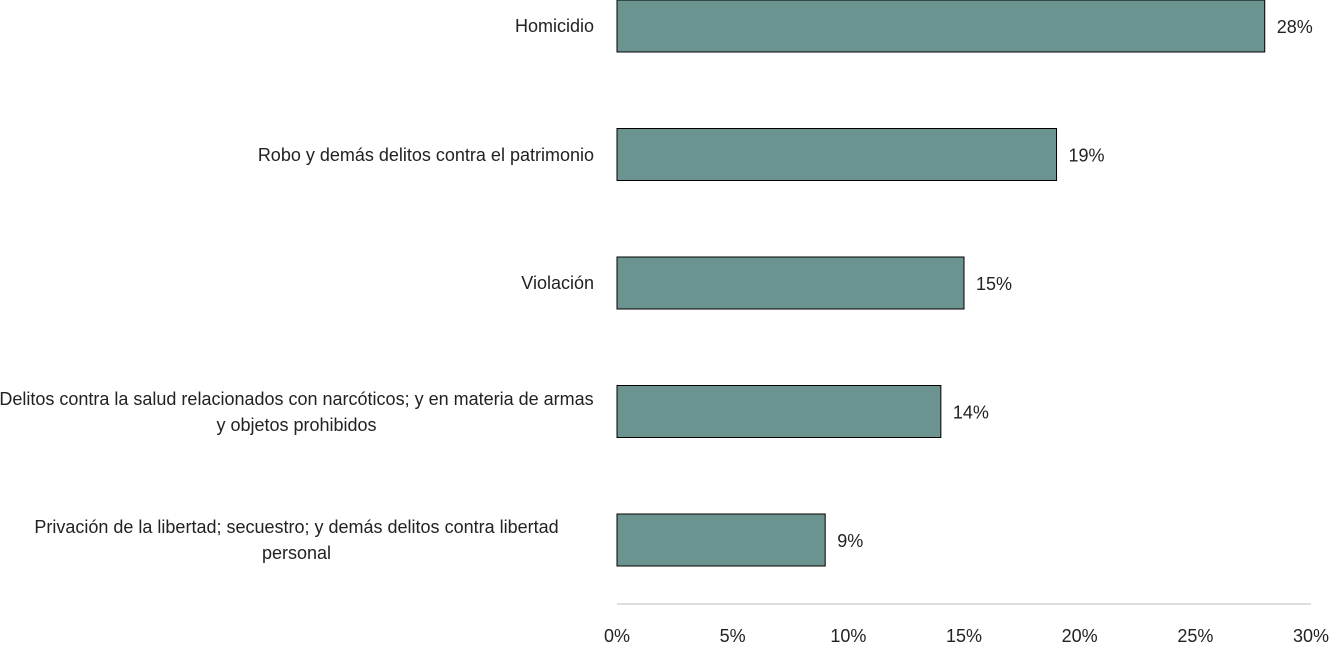 This screenshot has width=1331, height=656. Describe the element at coordinates (297, 28) in the screenshot. I see `category-label-box: Homicidio` at that location.